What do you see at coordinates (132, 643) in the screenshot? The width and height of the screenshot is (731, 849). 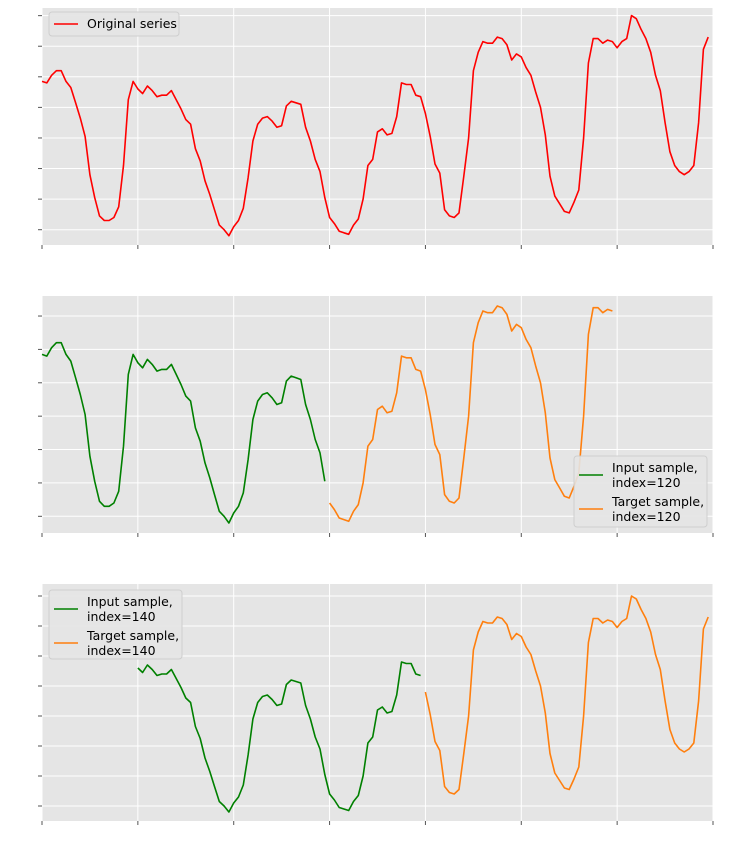 I see `legend-label-2: Target sample, index=140` at bounding box center [132, 643].